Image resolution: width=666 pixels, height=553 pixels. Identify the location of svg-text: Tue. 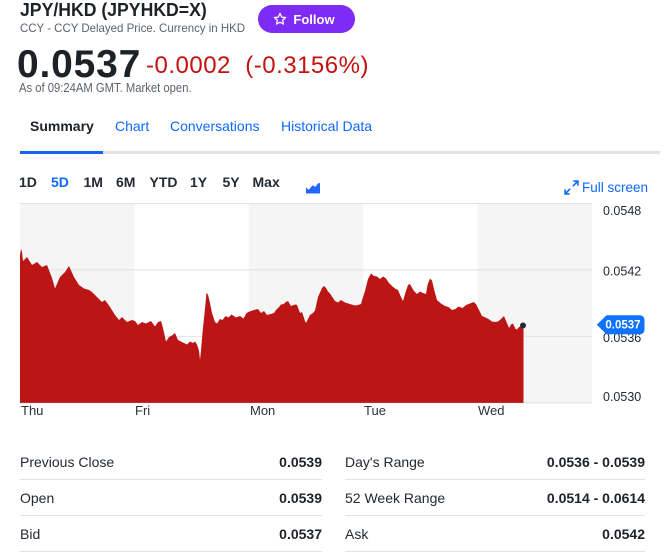
(375, 410).